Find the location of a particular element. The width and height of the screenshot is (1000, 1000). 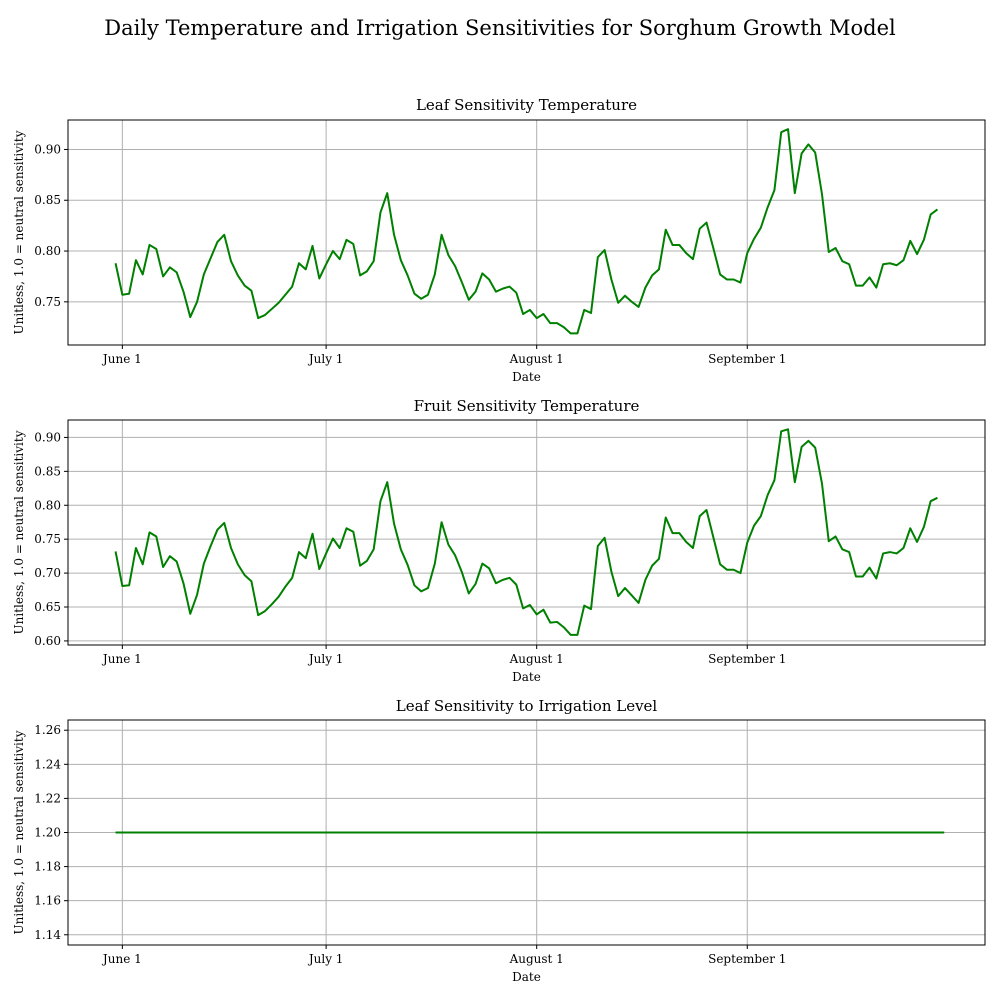

y-tick-label: 1.22 is located at coordinates (47, 798).